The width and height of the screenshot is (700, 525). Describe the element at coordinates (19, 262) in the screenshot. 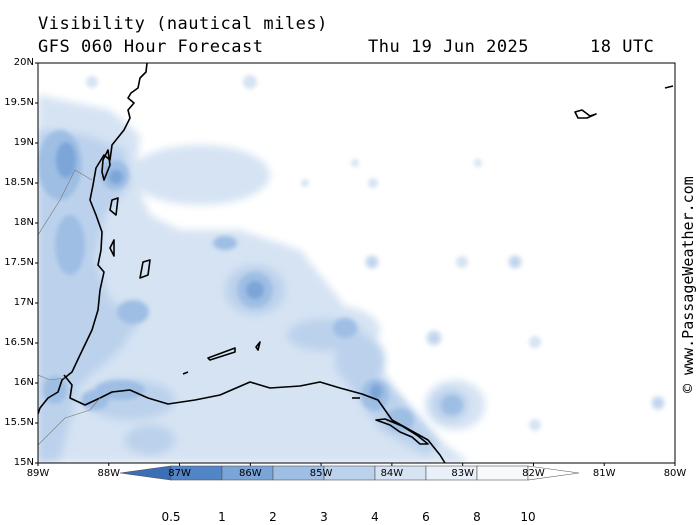

I see `latitude-label: 17.5N` at that location.